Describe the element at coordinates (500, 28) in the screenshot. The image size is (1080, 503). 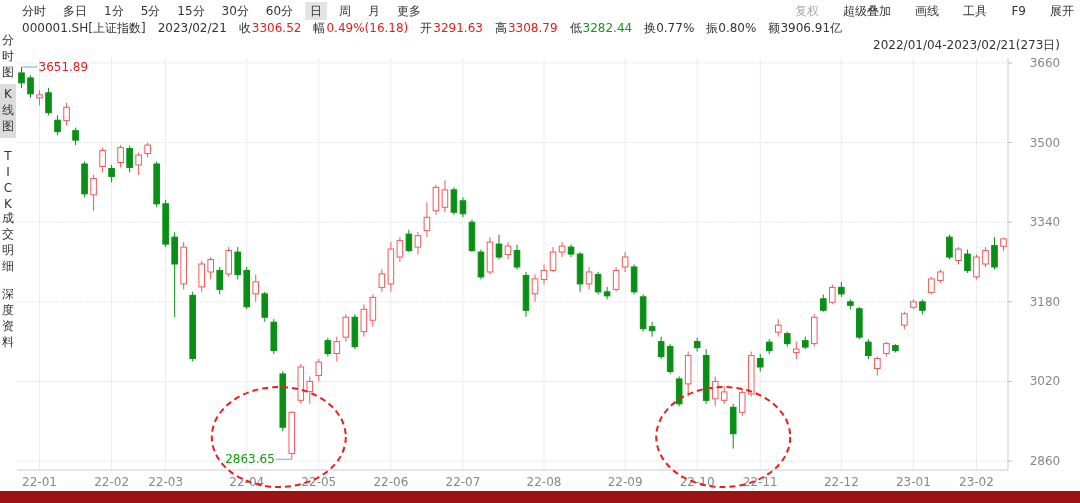
I see `text: 高` at that location.